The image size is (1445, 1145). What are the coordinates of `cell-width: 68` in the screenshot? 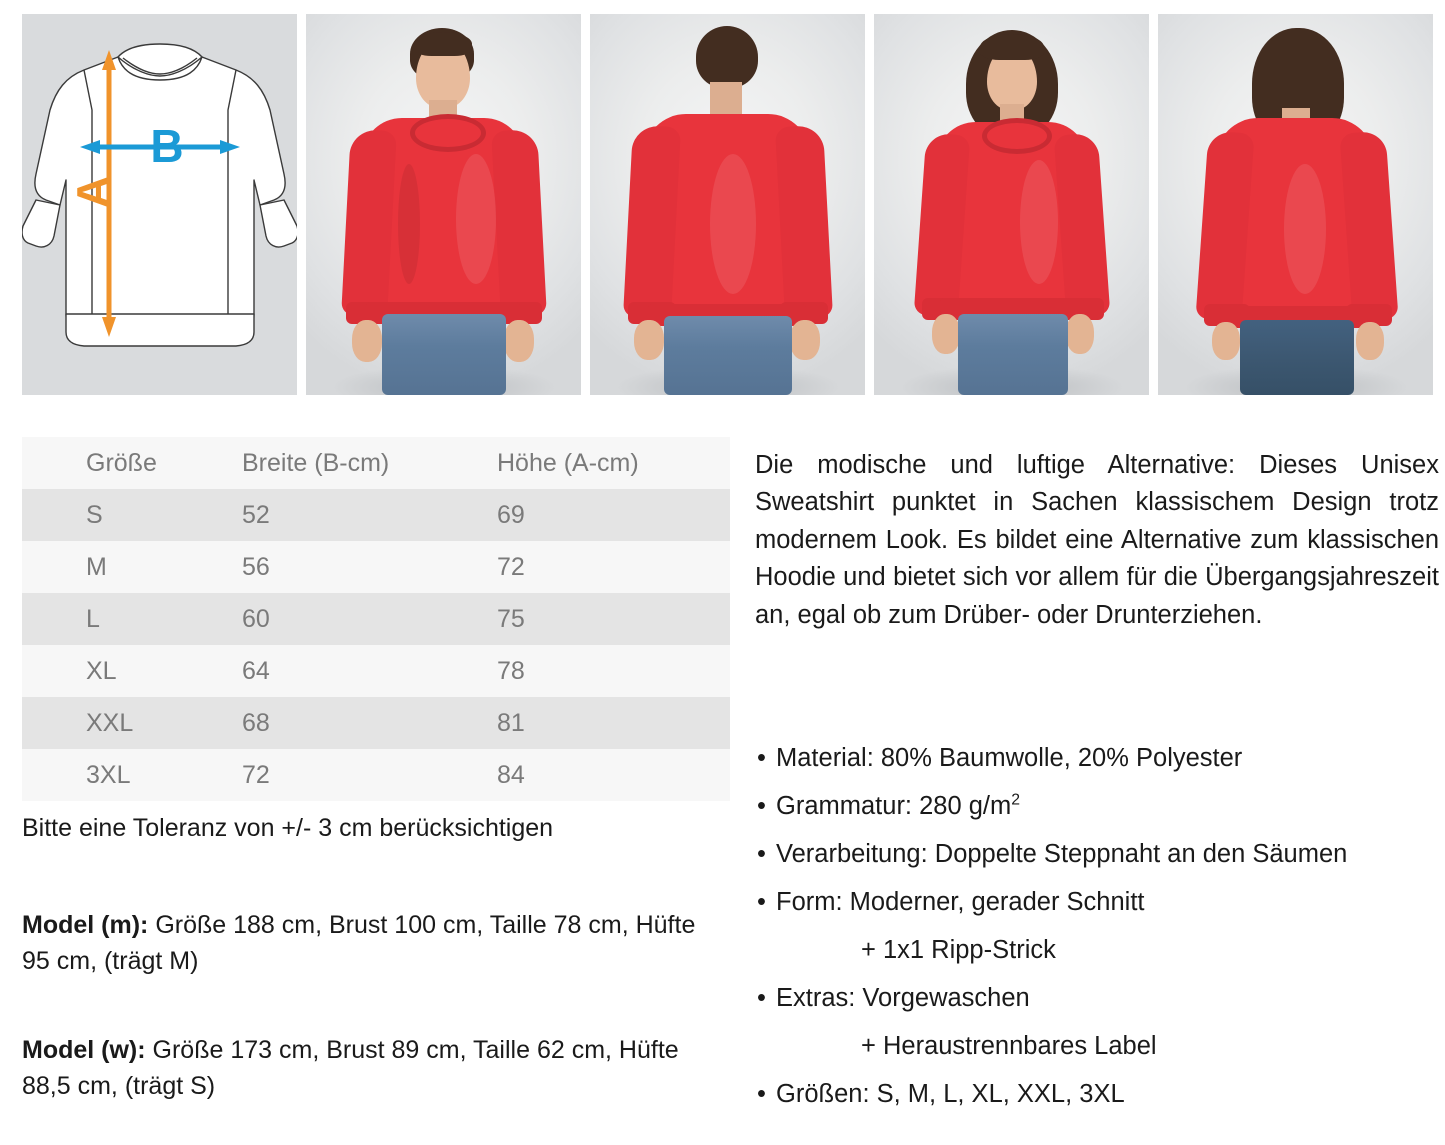 It's located at (256, 723).